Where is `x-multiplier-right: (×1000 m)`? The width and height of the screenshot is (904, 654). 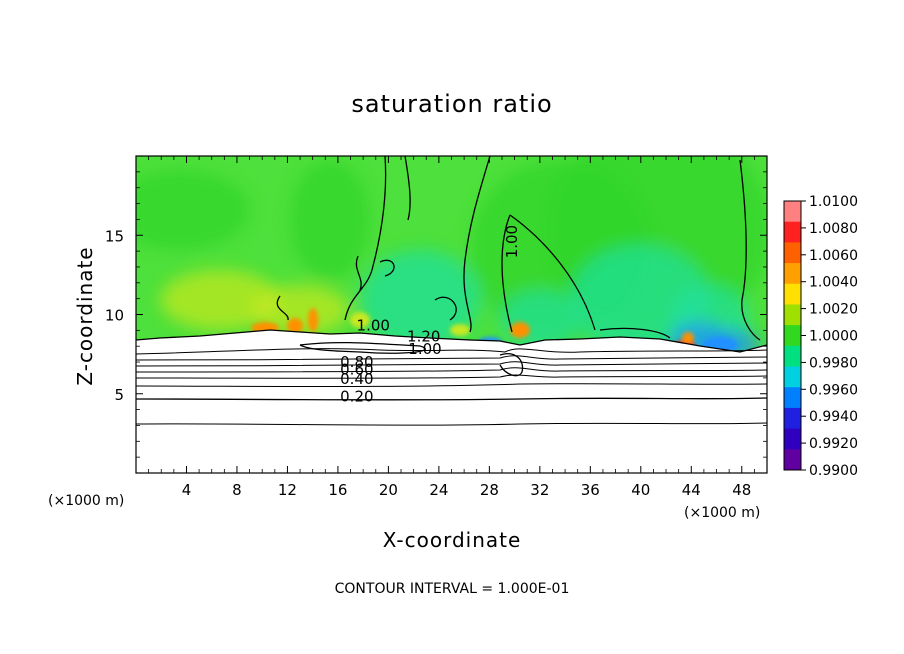
x-multiplier-right: (×1000 m) is located at coordinates (722, 513).